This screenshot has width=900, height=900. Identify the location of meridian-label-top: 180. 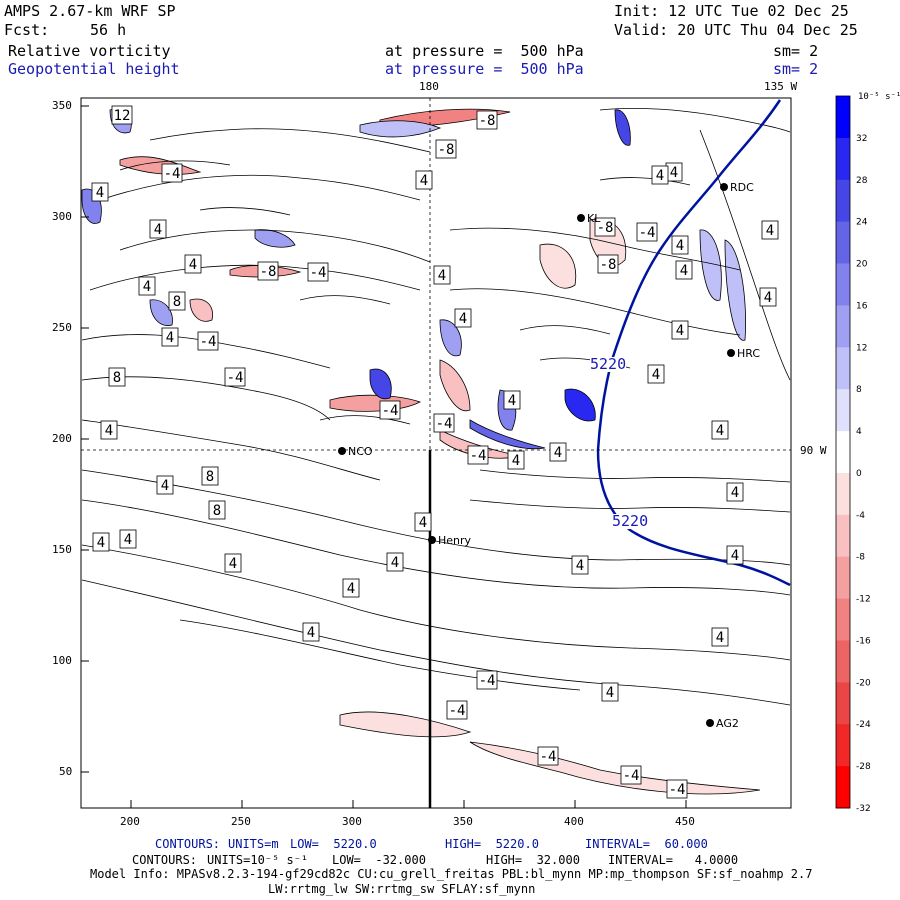
(429, 86).